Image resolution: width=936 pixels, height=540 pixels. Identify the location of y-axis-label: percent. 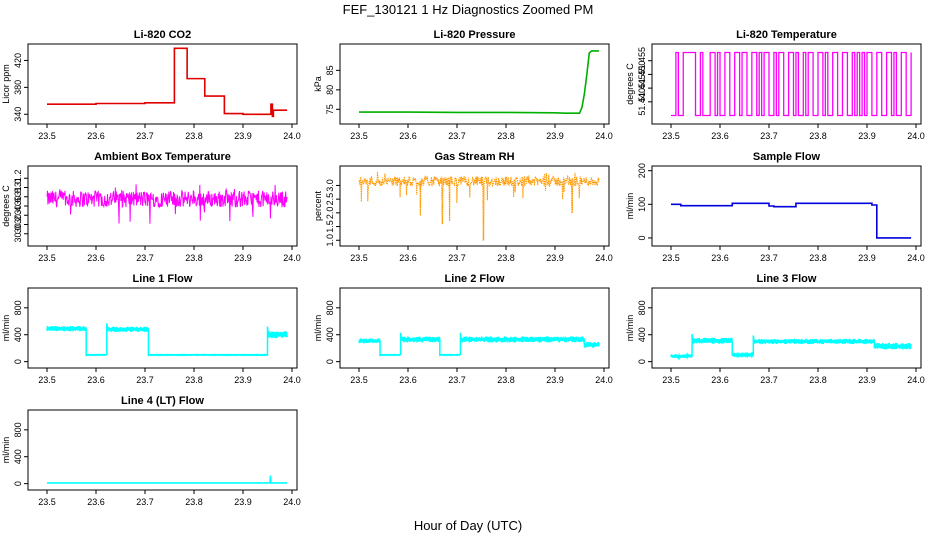
(318, 205).